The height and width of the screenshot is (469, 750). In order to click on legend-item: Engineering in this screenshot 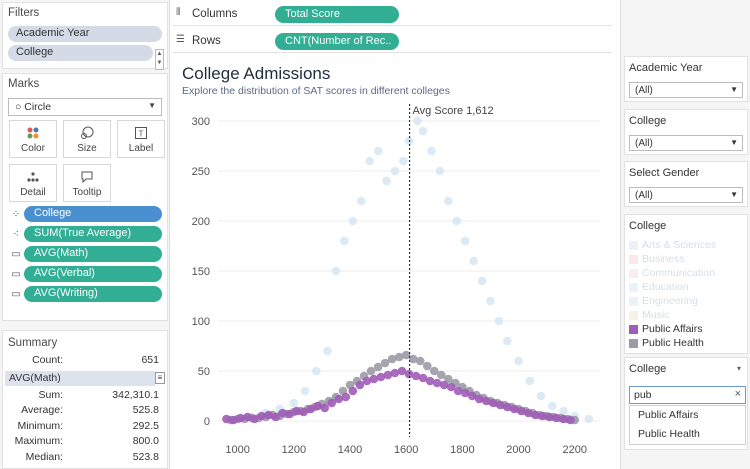, I will do `click(686, 301)`.